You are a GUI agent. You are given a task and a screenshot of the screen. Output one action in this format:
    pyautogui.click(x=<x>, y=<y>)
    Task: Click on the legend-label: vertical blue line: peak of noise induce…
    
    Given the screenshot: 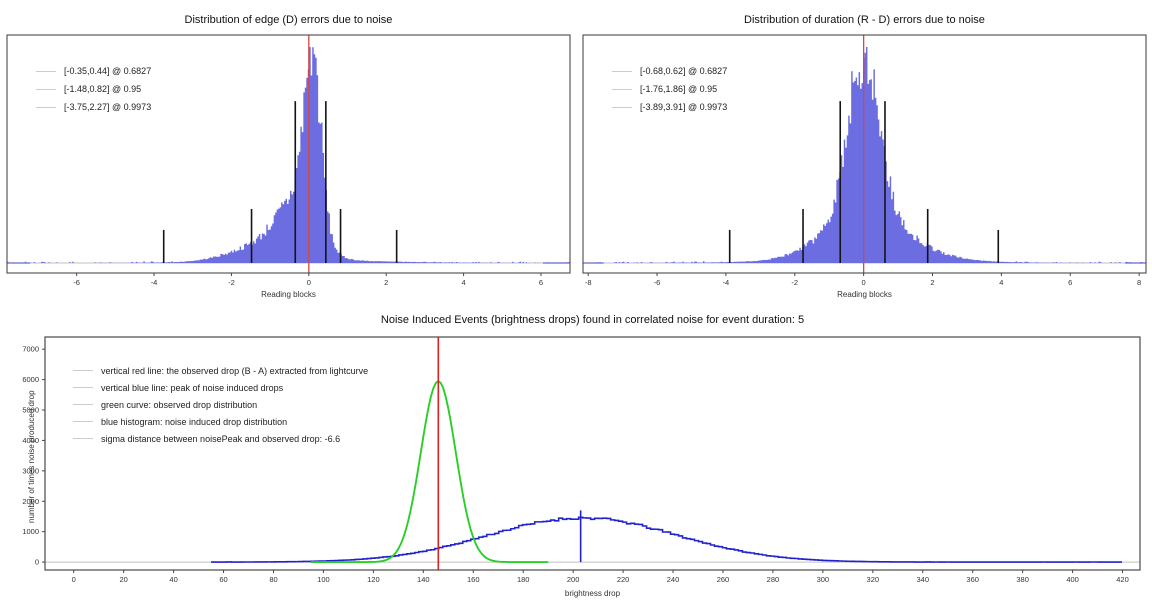 What is the action you would take?
    pyautogui.click(x=192, y=387)
    